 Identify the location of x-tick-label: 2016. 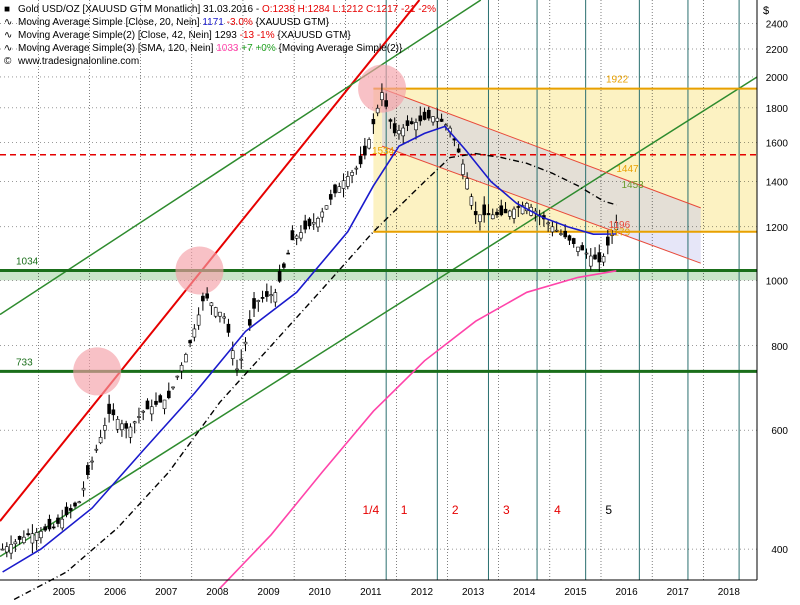
(626, 592).